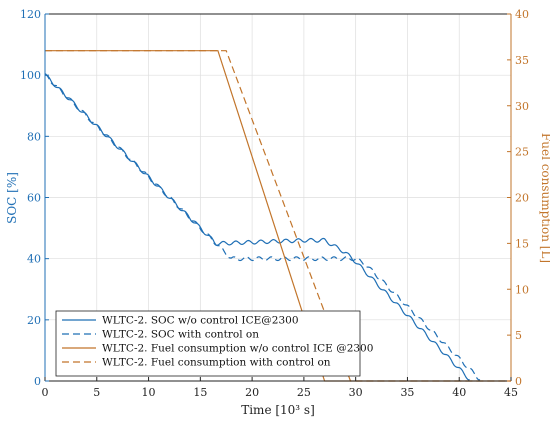  What do you see at coordinates (252, 392) in the screenshot?
I see `x-tick-label: 20` at bounding box center [252, 392].